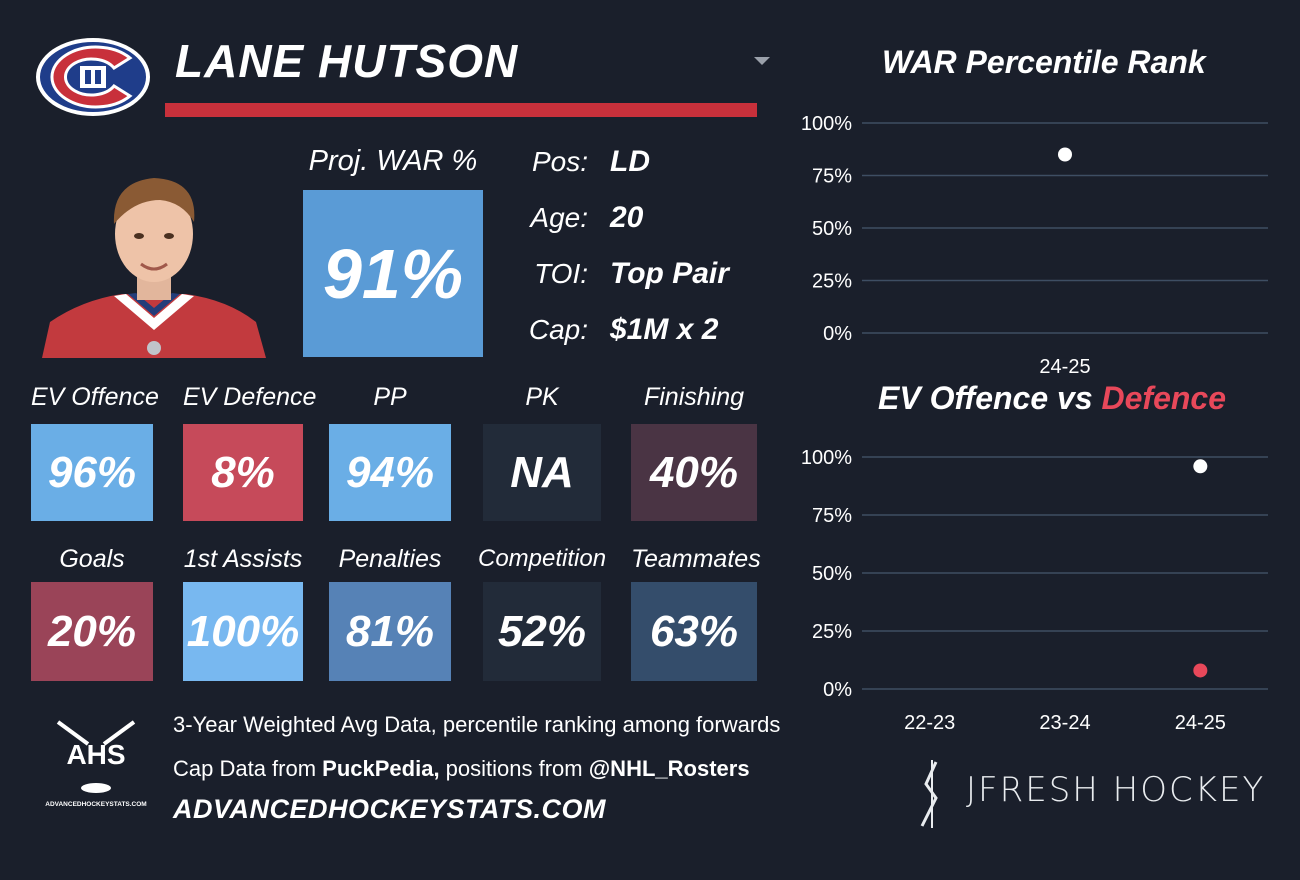 The height and width of the screenshot is (880, 1300). What do you see at coordinates (243, 631) in the screenshot?
I see `stat-box-first-assists: 100%` at bounding box center [243, 631].